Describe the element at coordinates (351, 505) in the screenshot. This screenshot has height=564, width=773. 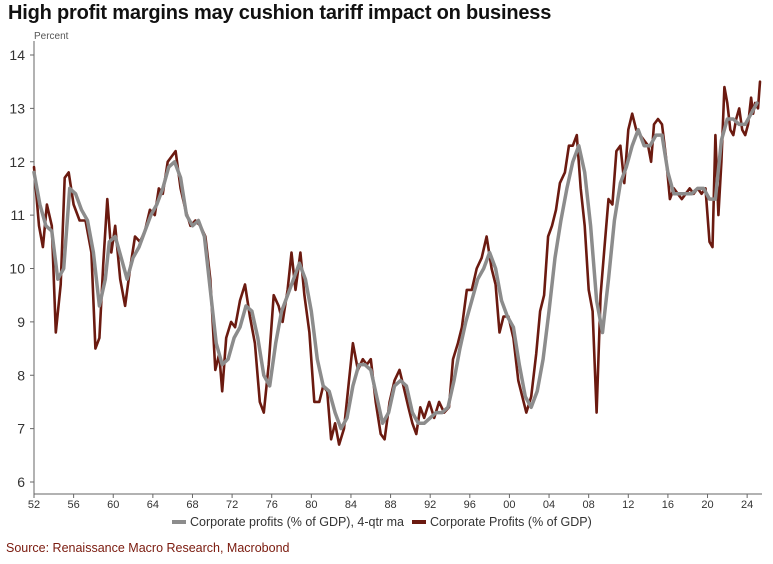
I see `x-tick-label: 84` at that location.